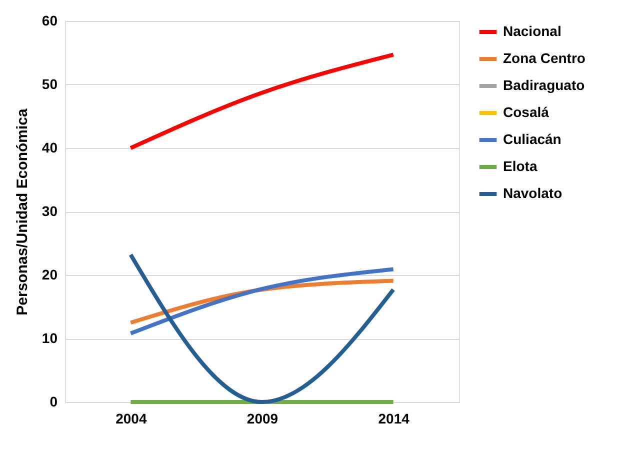 This screenshot has height=464, width=632. I want to click on y-axis-title: Personas/Unidad Económica, so click(22, 212).